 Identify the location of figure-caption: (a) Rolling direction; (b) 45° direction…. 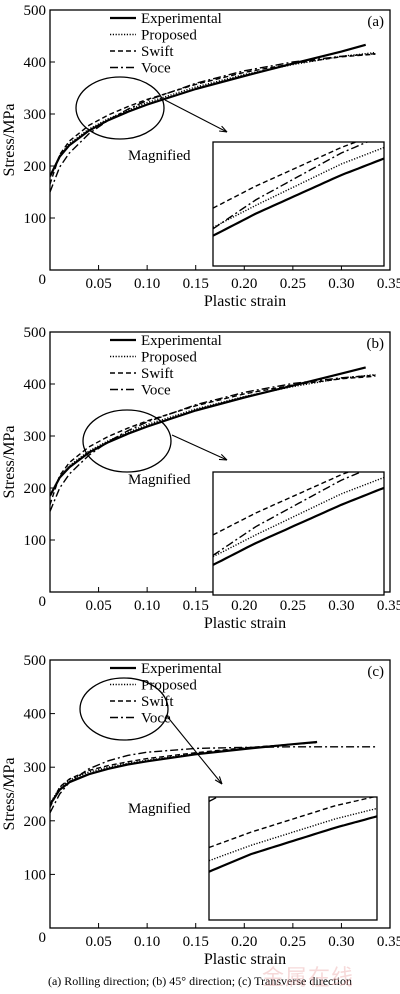
(200, 981).